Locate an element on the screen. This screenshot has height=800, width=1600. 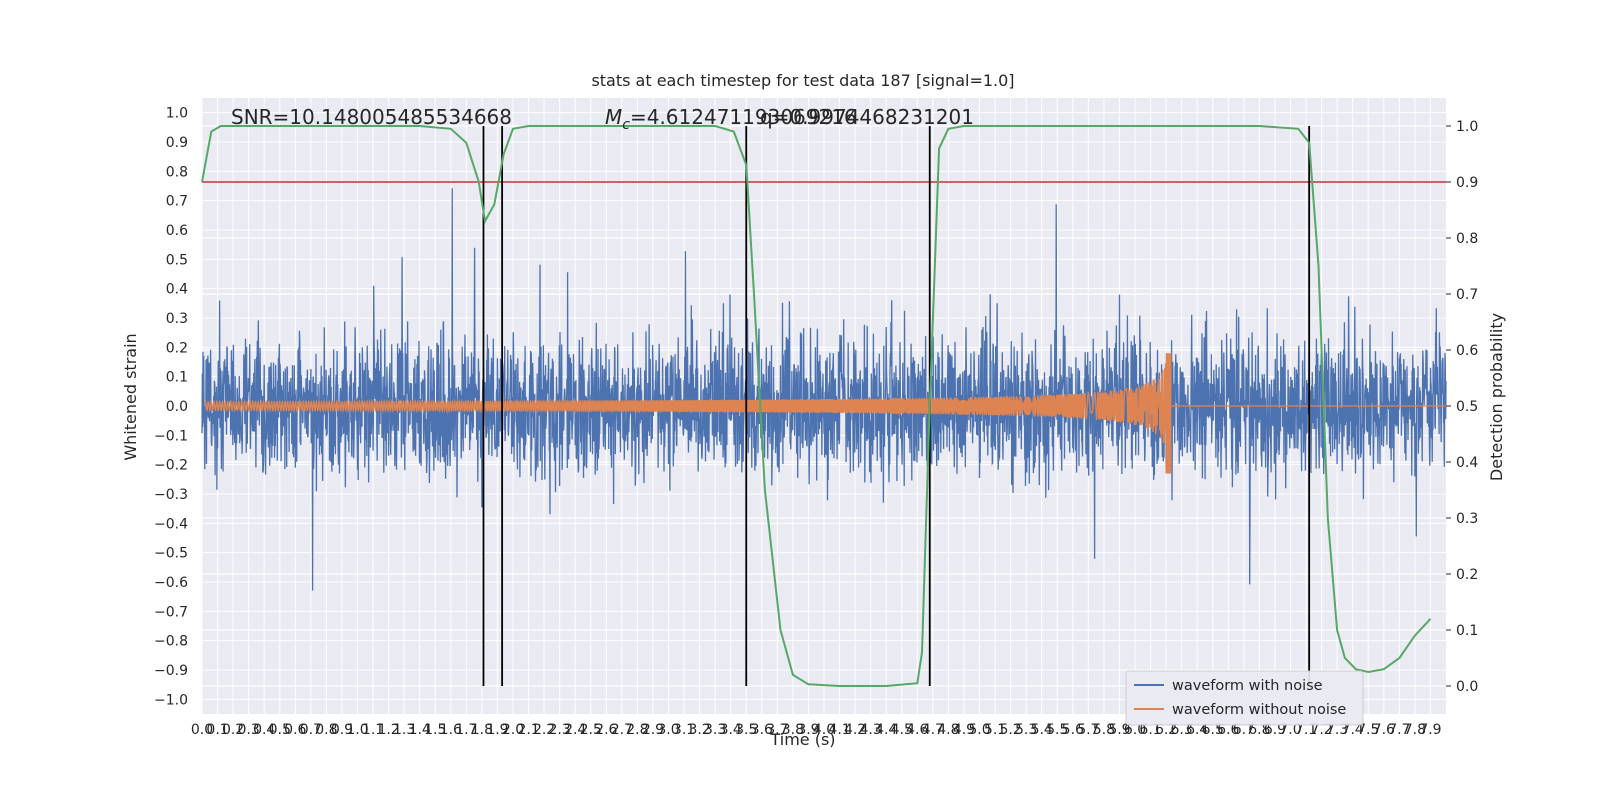
y-tick-label: 0.2 is located at coordinates (177, 348).